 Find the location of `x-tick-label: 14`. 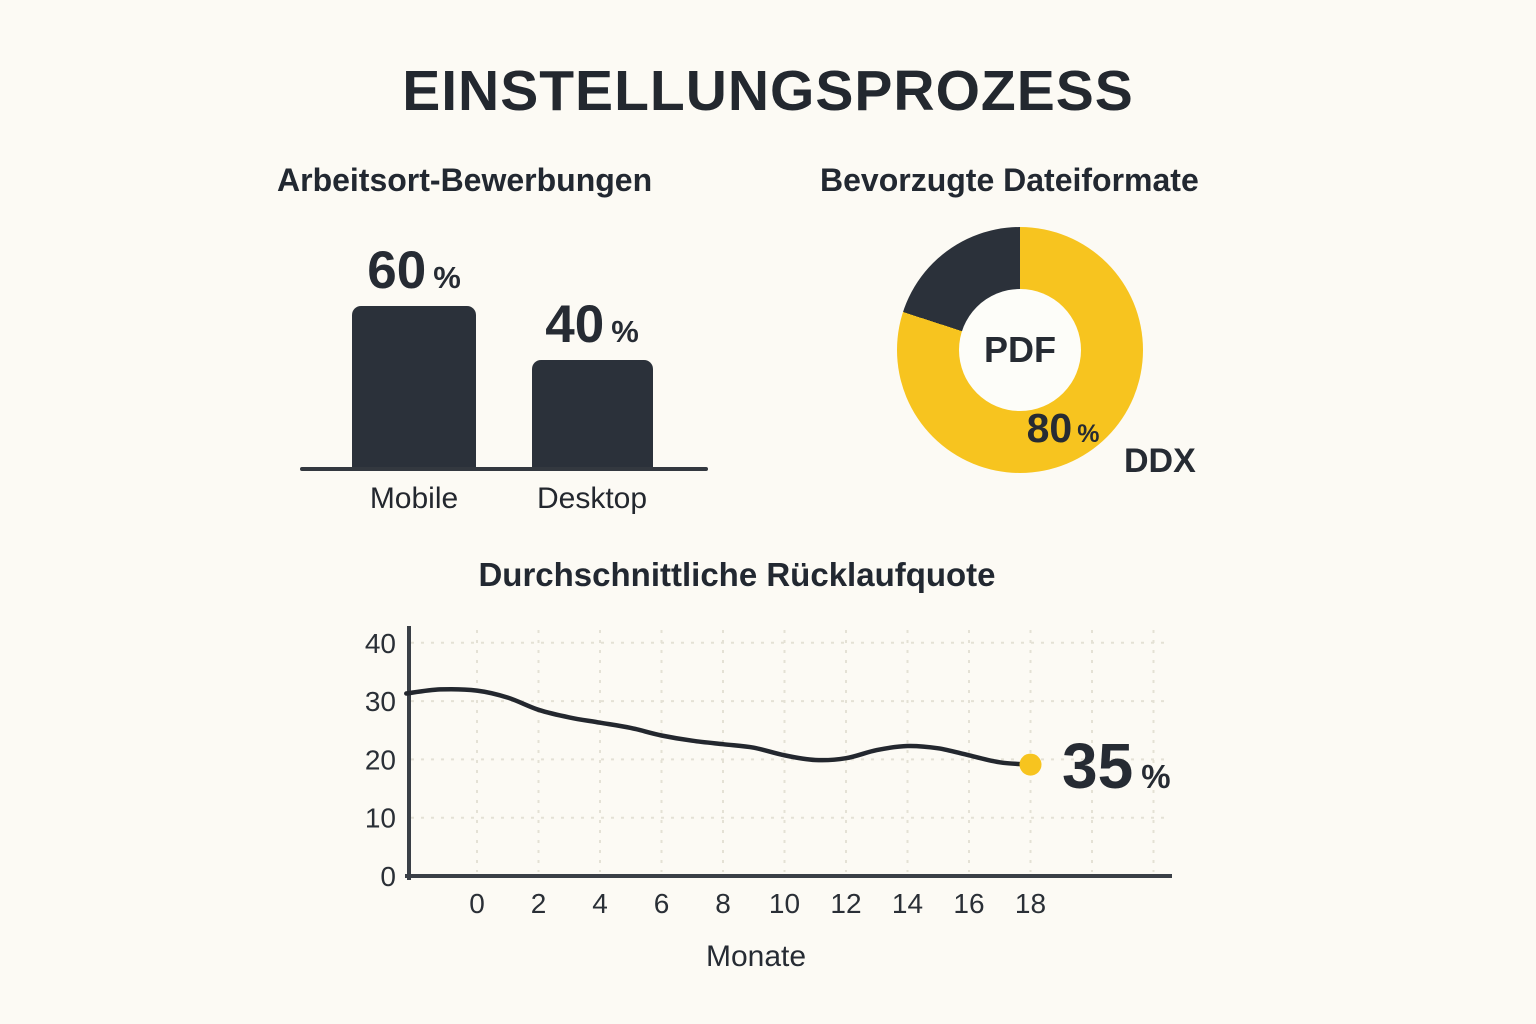

x-tick-label: 14 is located at coordinates (907, 903).